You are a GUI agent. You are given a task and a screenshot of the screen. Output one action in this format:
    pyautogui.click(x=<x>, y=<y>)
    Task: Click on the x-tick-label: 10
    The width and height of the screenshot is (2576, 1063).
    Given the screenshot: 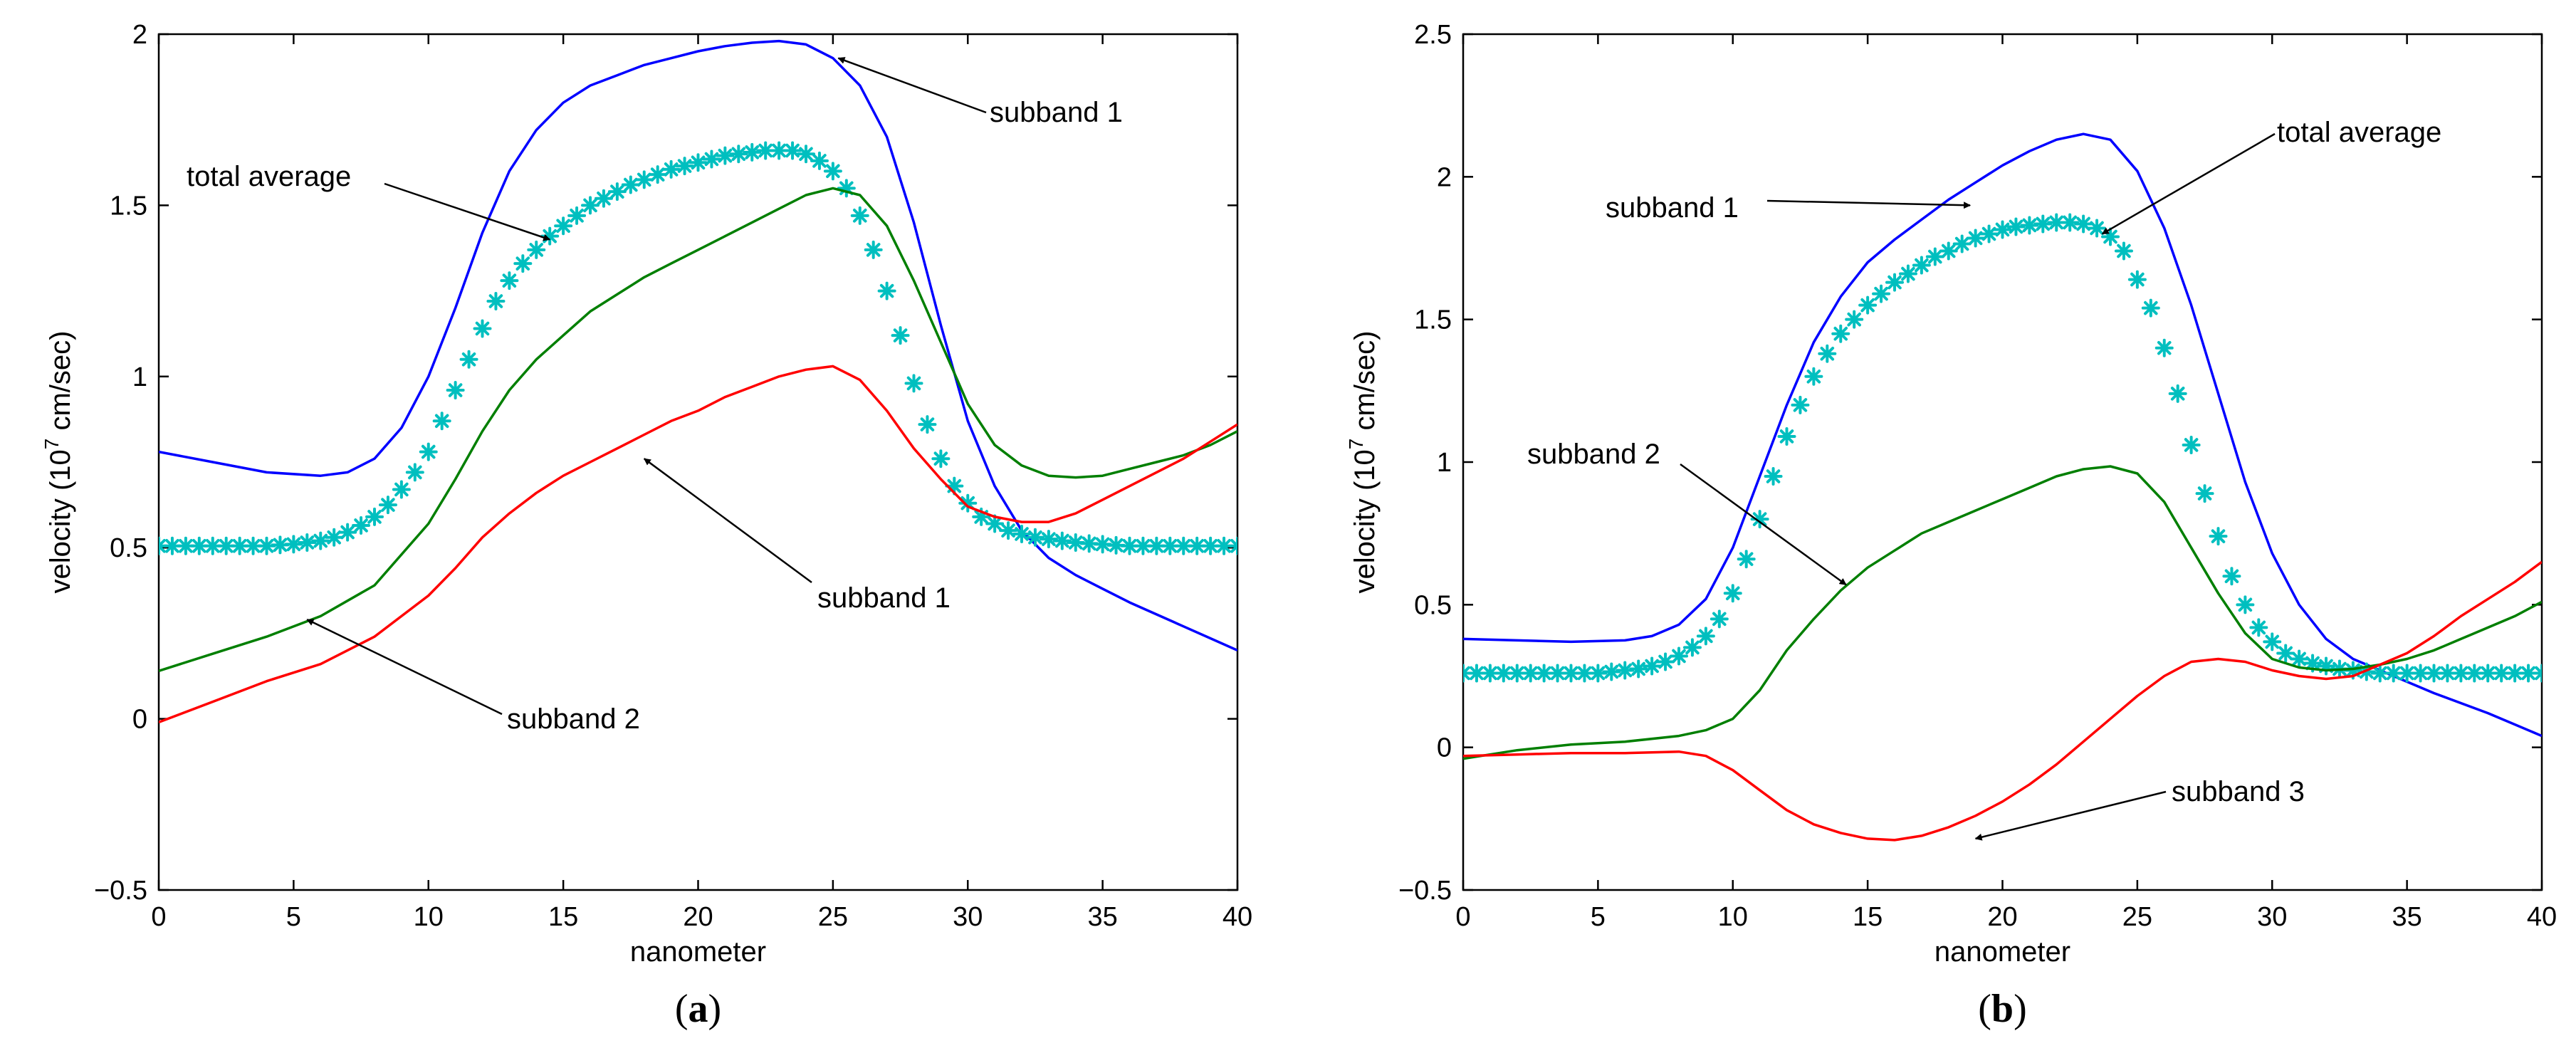 What is the action you would take?
    pyautogui.click(x=429, y=917)
    